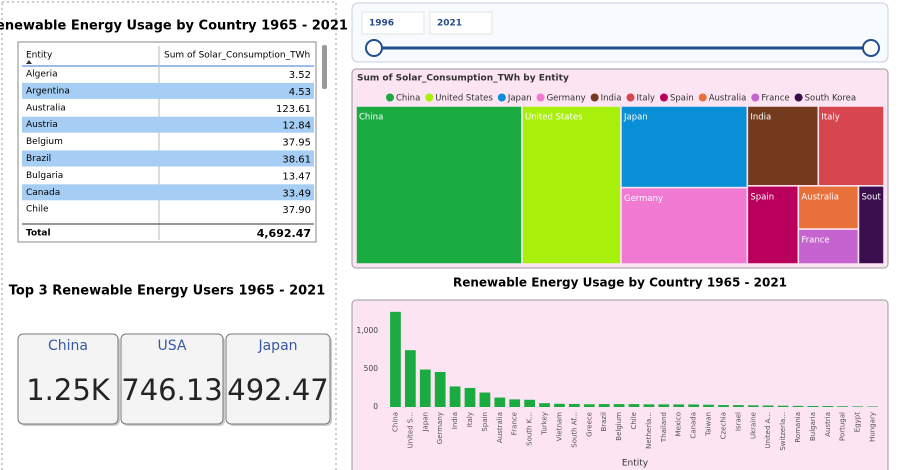  Describe the element at coordinates (167, 291) in the screenshot. I see `cards-title: Top 3 Renewable Energy Users 1965 - 2021` at that location.